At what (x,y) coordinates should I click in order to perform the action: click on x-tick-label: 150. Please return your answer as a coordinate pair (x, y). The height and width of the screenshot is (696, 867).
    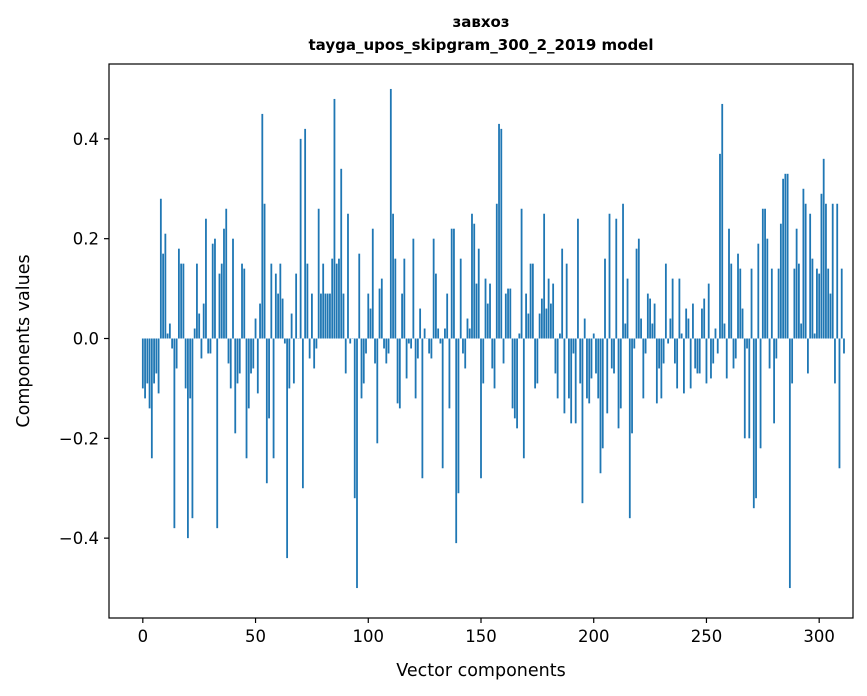
    Looking at the image, I should click on (481, 636).